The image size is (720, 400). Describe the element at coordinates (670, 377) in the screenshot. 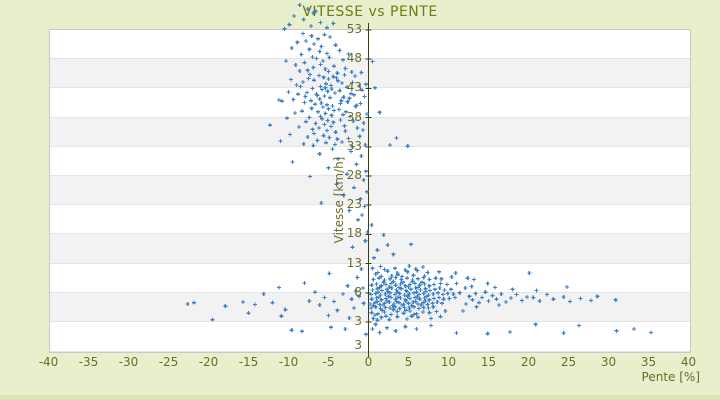

I see `x-axis-title: Pente [%]` at that location.